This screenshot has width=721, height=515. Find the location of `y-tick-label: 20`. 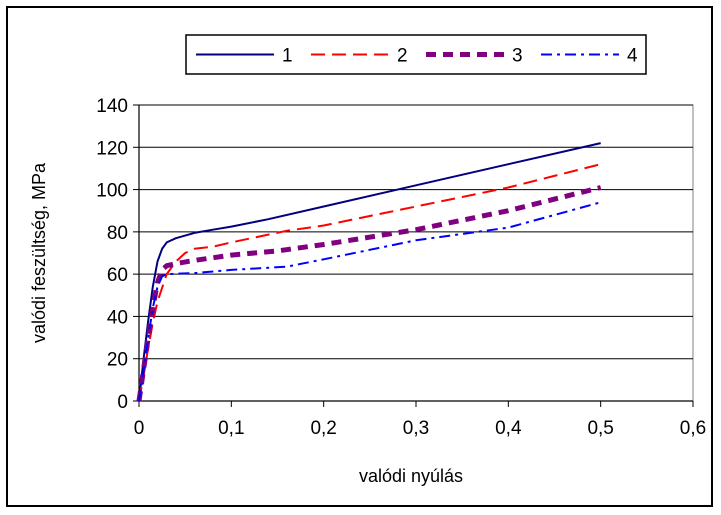

y-tick-label: 20 is located at coordinates (117, 360).